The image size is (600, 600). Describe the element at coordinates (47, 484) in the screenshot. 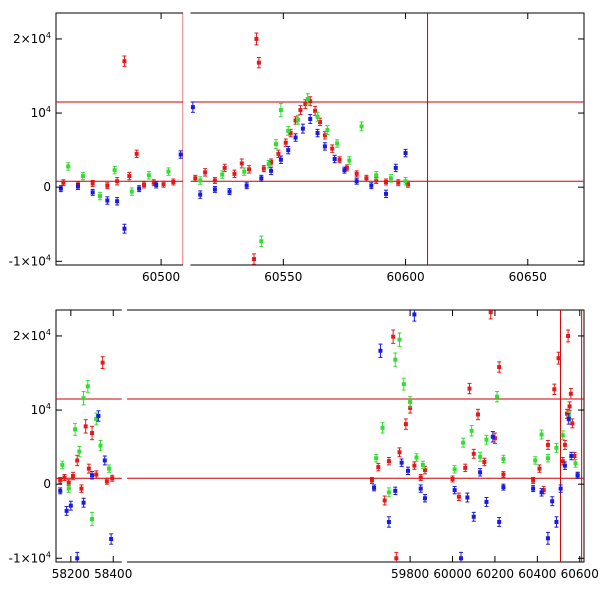

I see `y-tick-label: 0` at that location.